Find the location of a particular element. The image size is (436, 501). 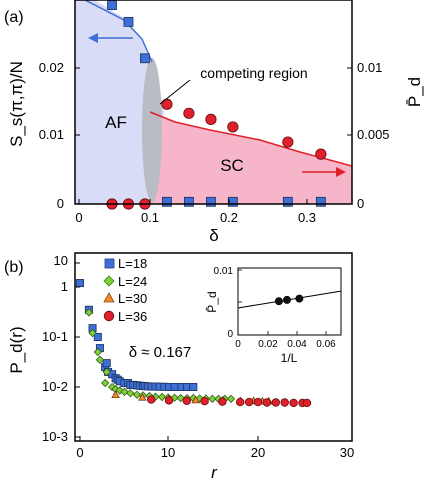

a-xlabel: δ is located at coordinates (213, 235).